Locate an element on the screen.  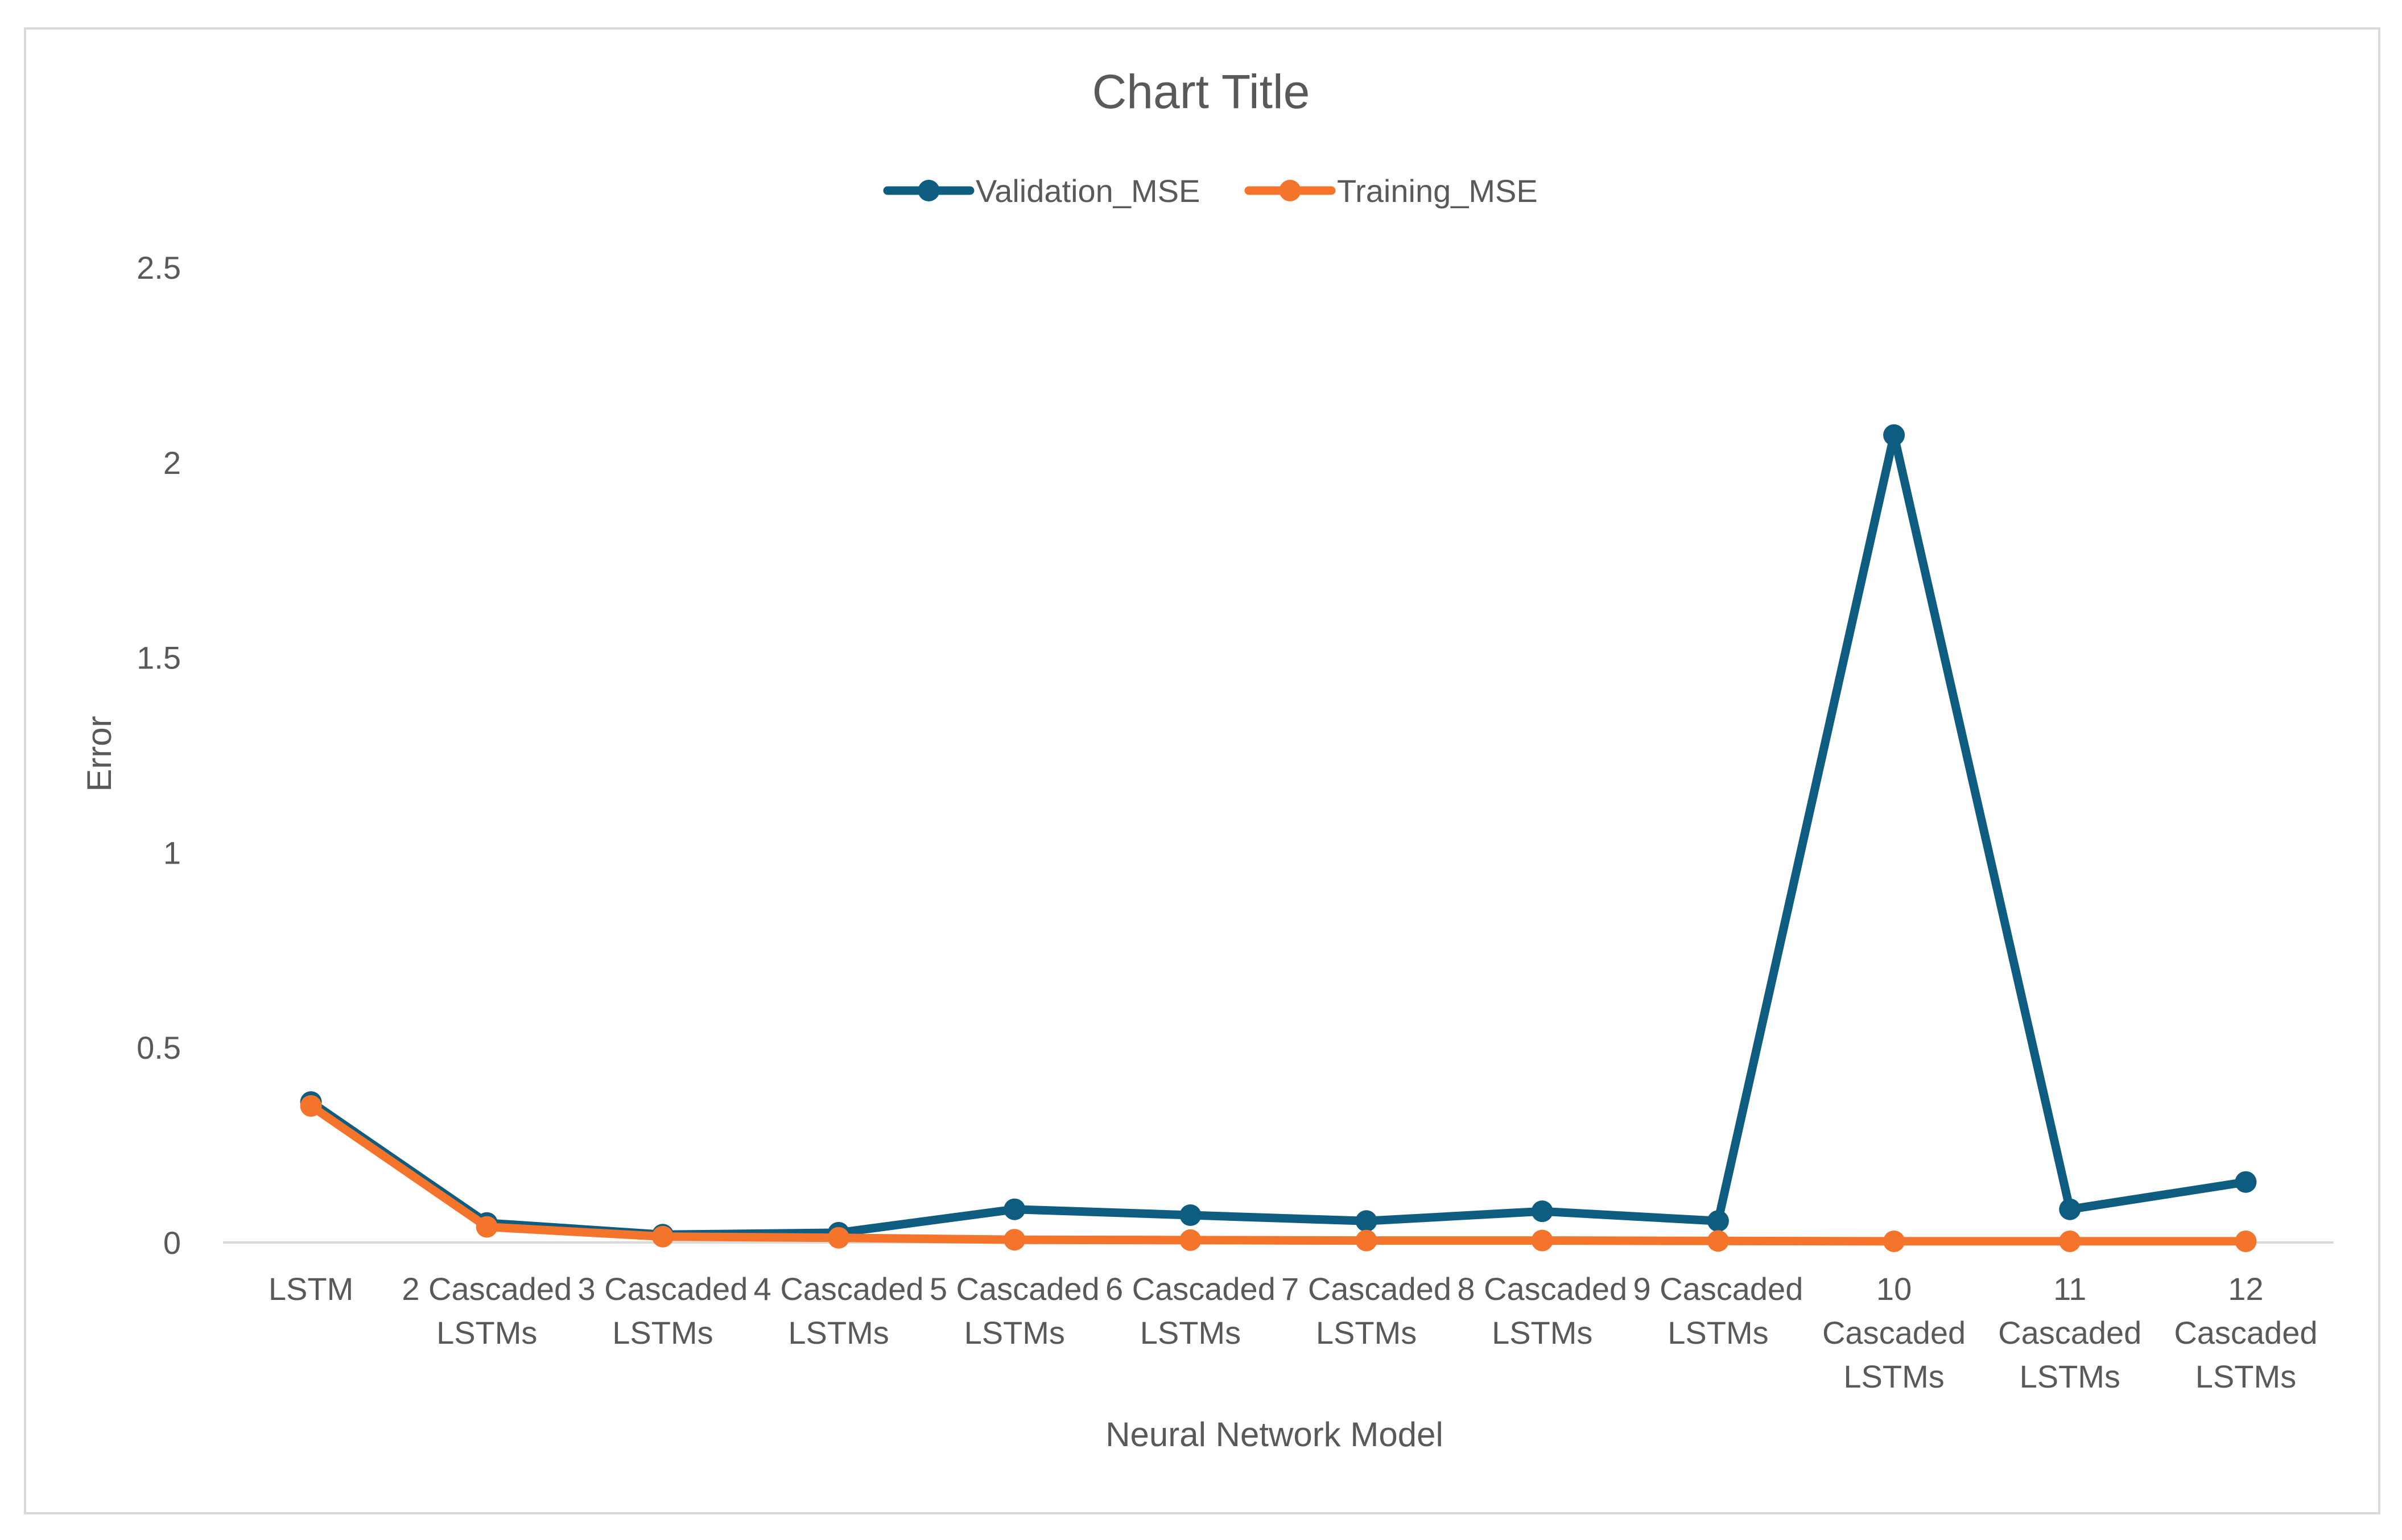
series-line is located at coordinates (1278, 1173).